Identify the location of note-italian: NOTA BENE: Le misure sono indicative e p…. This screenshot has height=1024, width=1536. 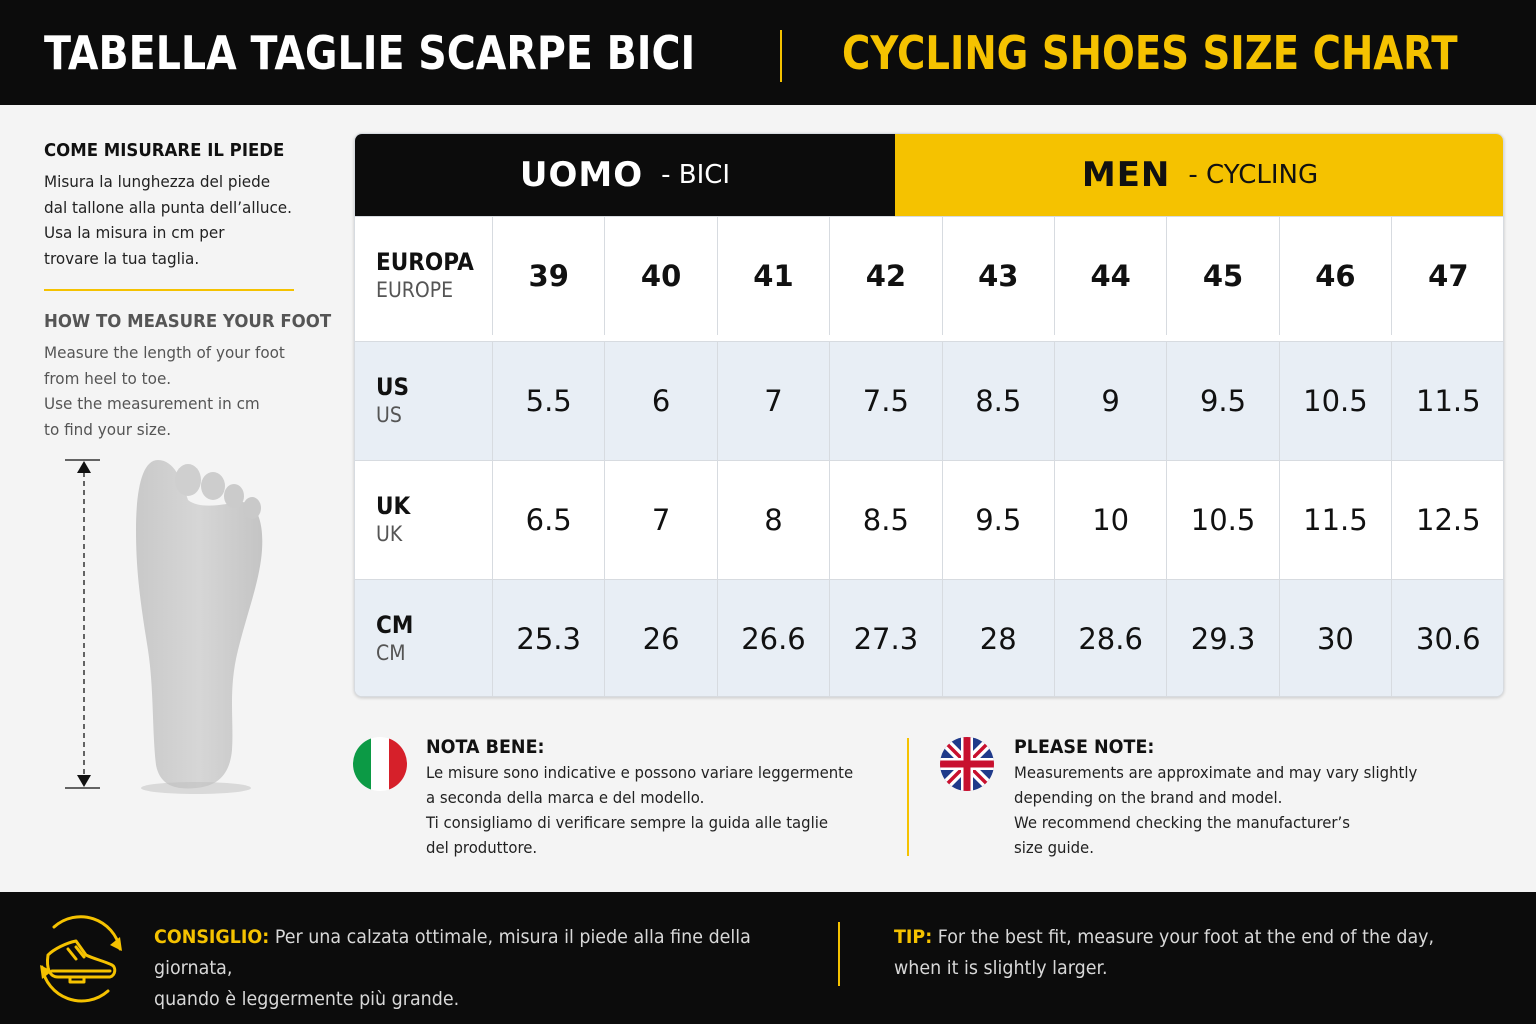
(661, 798).